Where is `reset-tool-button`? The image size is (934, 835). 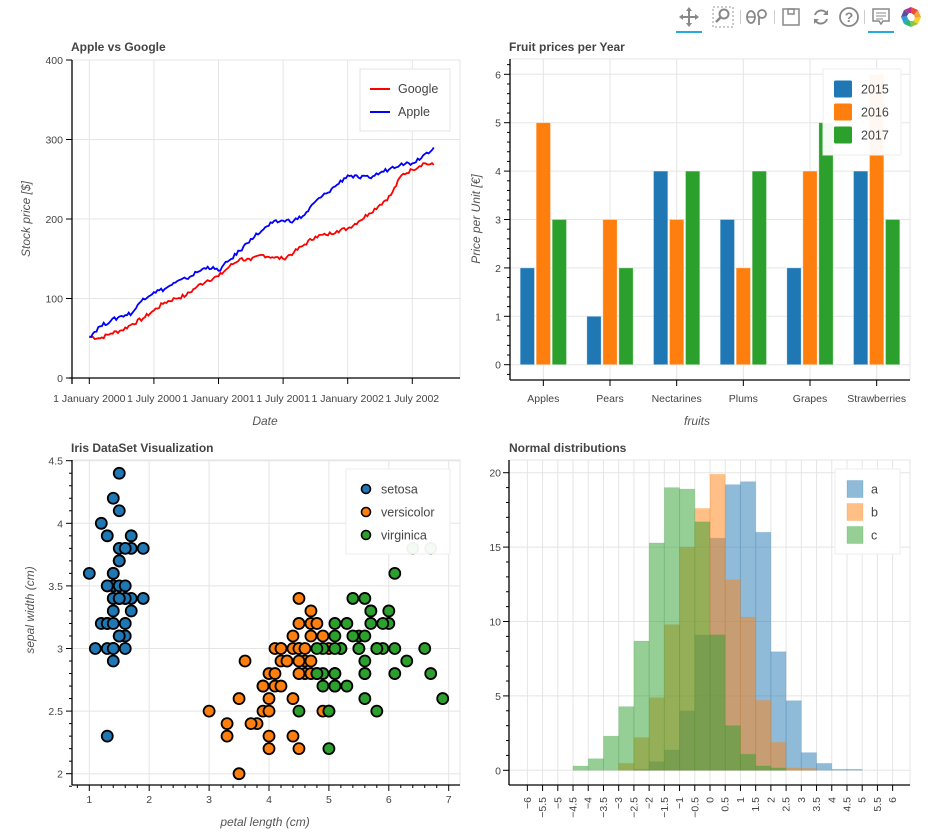 reset-tool-button is located at coordinates (821, 17).